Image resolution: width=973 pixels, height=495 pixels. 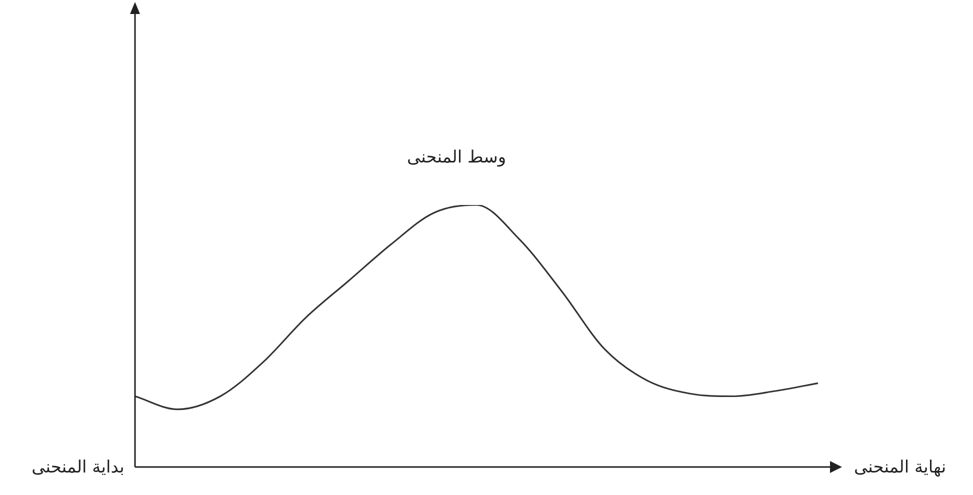 What do you see at coordinates (78, 467) in the screenshot?
I see `text: بداية المنحنى` at bounding box center [78, 467].